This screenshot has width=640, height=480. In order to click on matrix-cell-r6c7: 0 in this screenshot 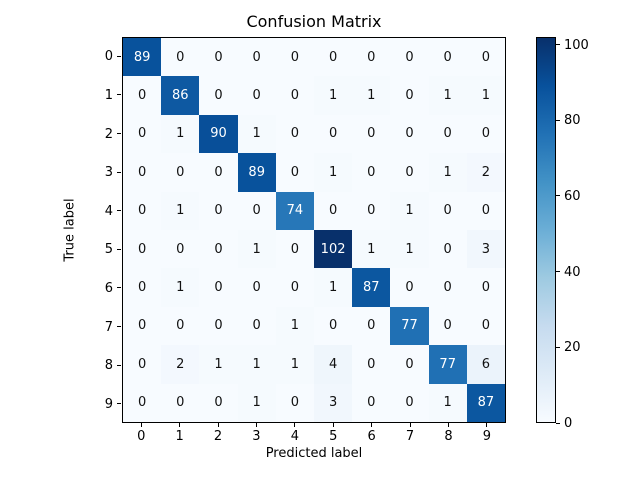, I will do `click(409, 287)`.